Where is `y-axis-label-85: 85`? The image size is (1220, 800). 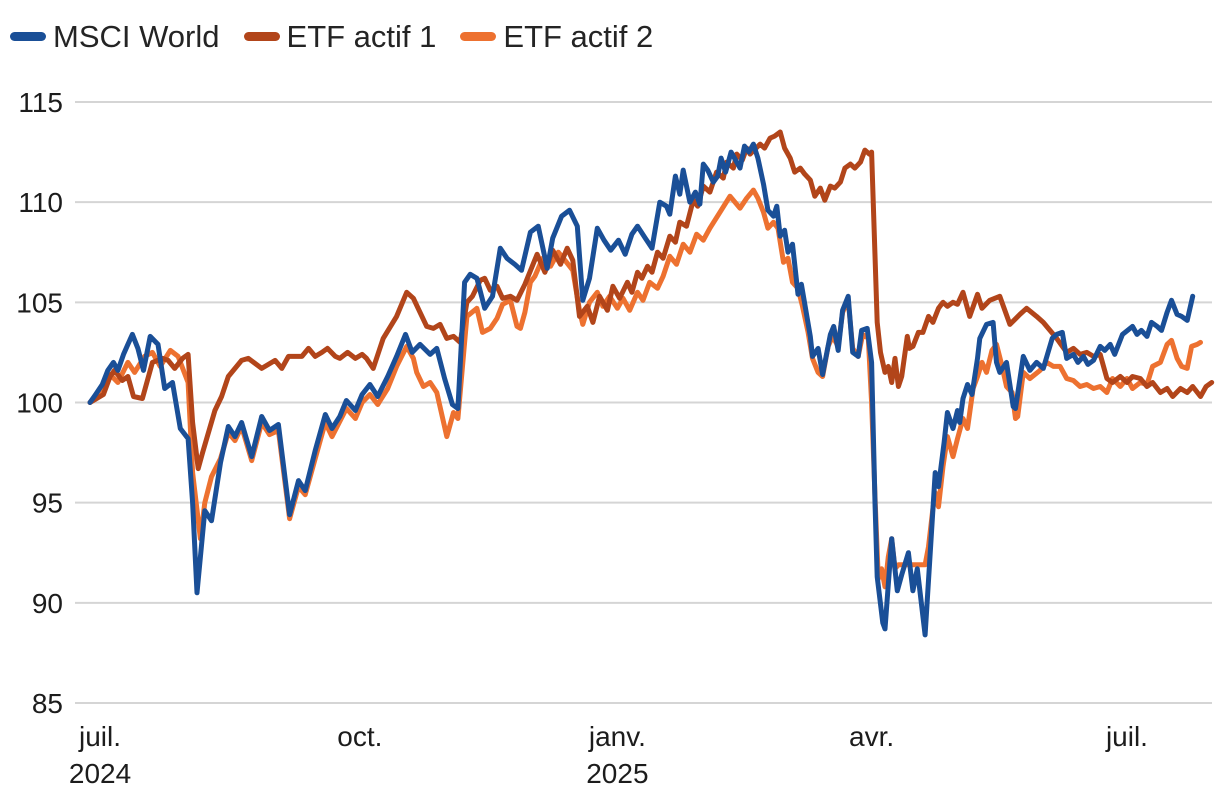 y-axis-label-85: 85 is located at coordinates (47, 703).